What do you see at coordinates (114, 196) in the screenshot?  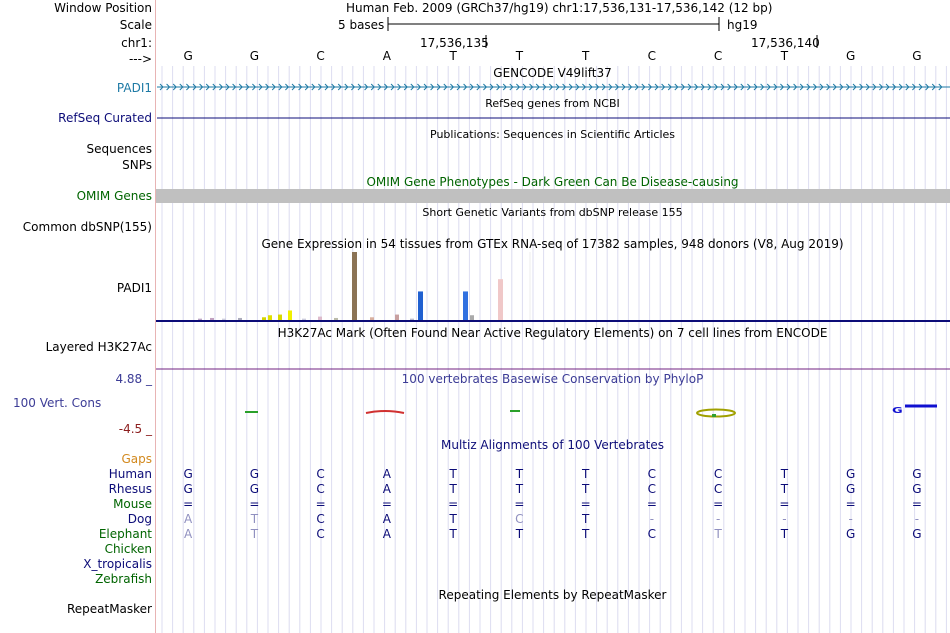 I see `omim-track-label: OMIM Genes` at bounding box center [114, 196].